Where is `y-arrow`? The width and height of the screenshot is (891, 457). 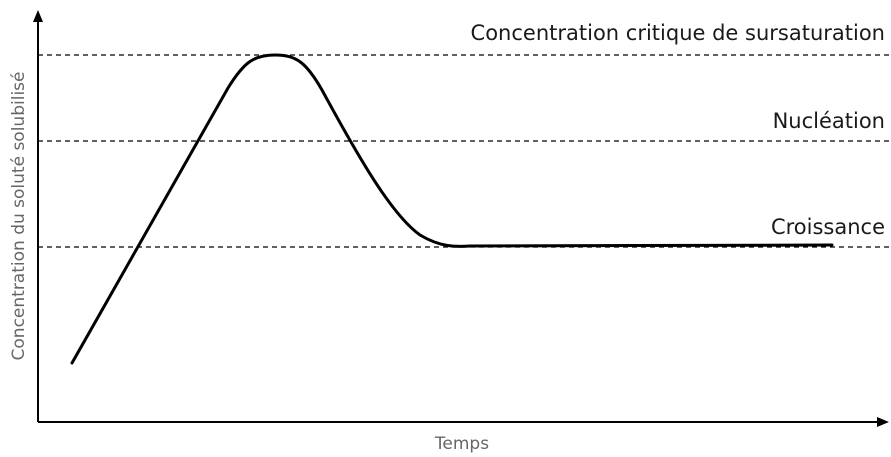 y-arrow is located at coordinates (38, 16).